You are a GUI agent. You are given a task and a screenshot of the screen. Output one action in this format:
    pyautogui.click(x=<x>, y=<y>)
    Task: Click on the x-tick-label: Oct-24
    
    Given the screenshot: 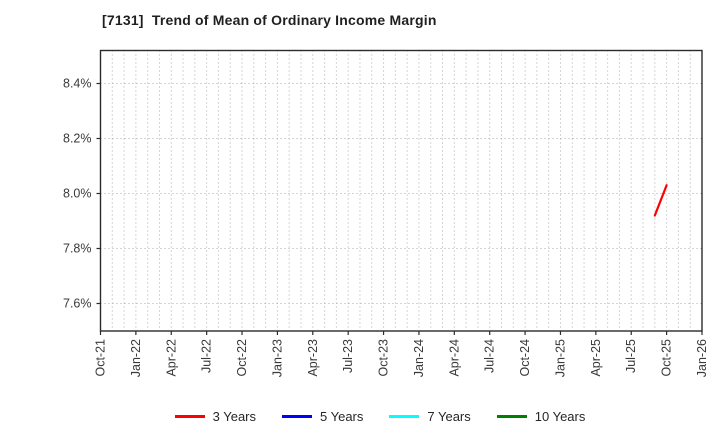 What is the action you would take?
    pyautogui.click(x=525, y=358)
    